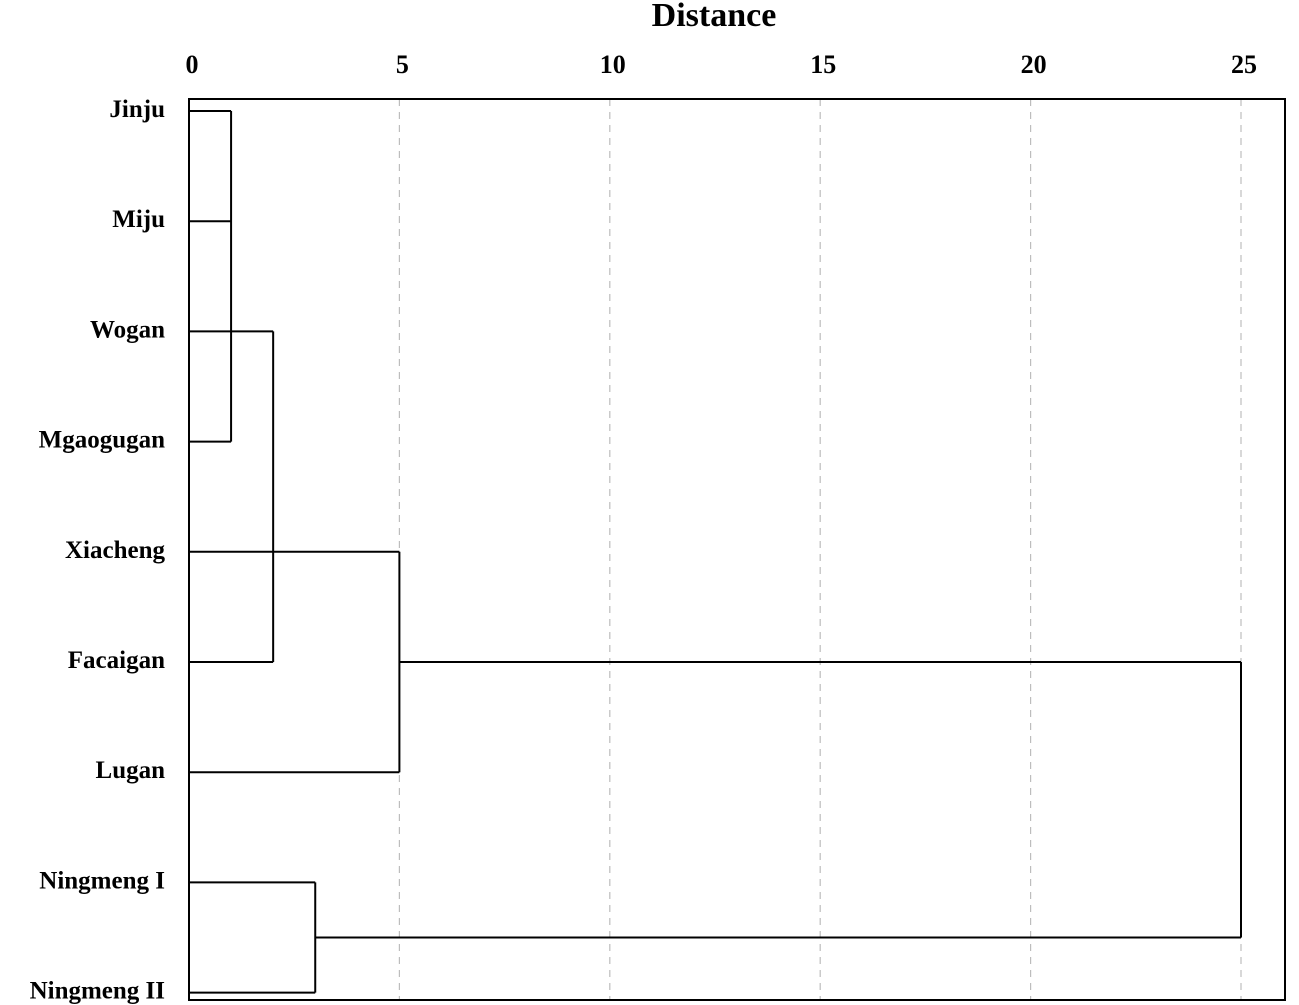  What do you see at coordinates (714, 17) in the screenshot?
I see `axis-title: Distance` at bounding box center [714, 17].